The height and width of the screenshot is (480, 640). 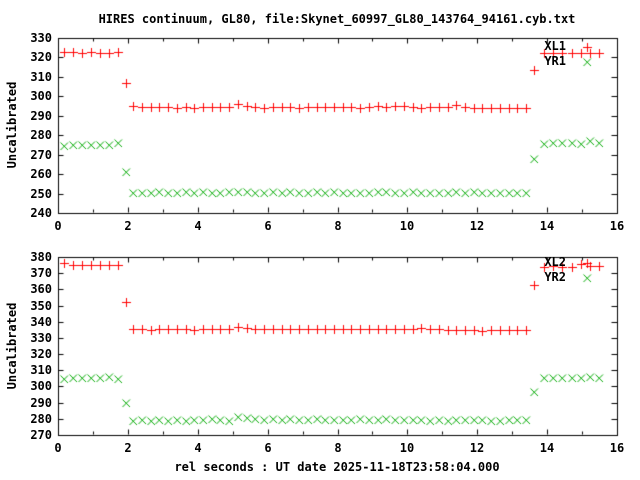 I want to click on y-tick-label: 340, so click(x=41, y=322).